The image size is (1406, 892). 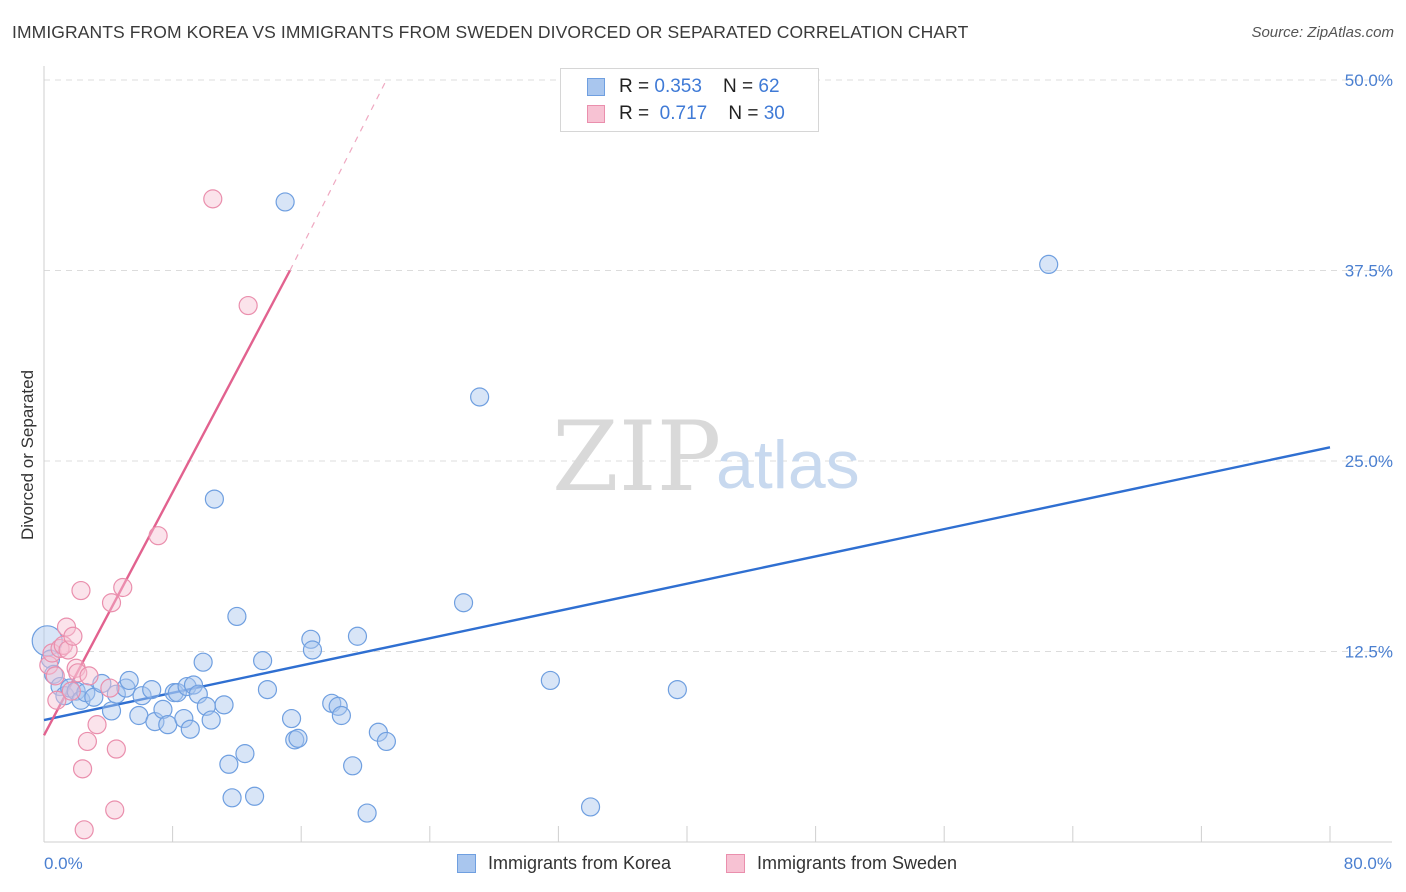 What do you see at coordinates (1369, 80) in the screenshot?
I see `y-tick-label: 50.0%` at bounding box center [1369, 80].